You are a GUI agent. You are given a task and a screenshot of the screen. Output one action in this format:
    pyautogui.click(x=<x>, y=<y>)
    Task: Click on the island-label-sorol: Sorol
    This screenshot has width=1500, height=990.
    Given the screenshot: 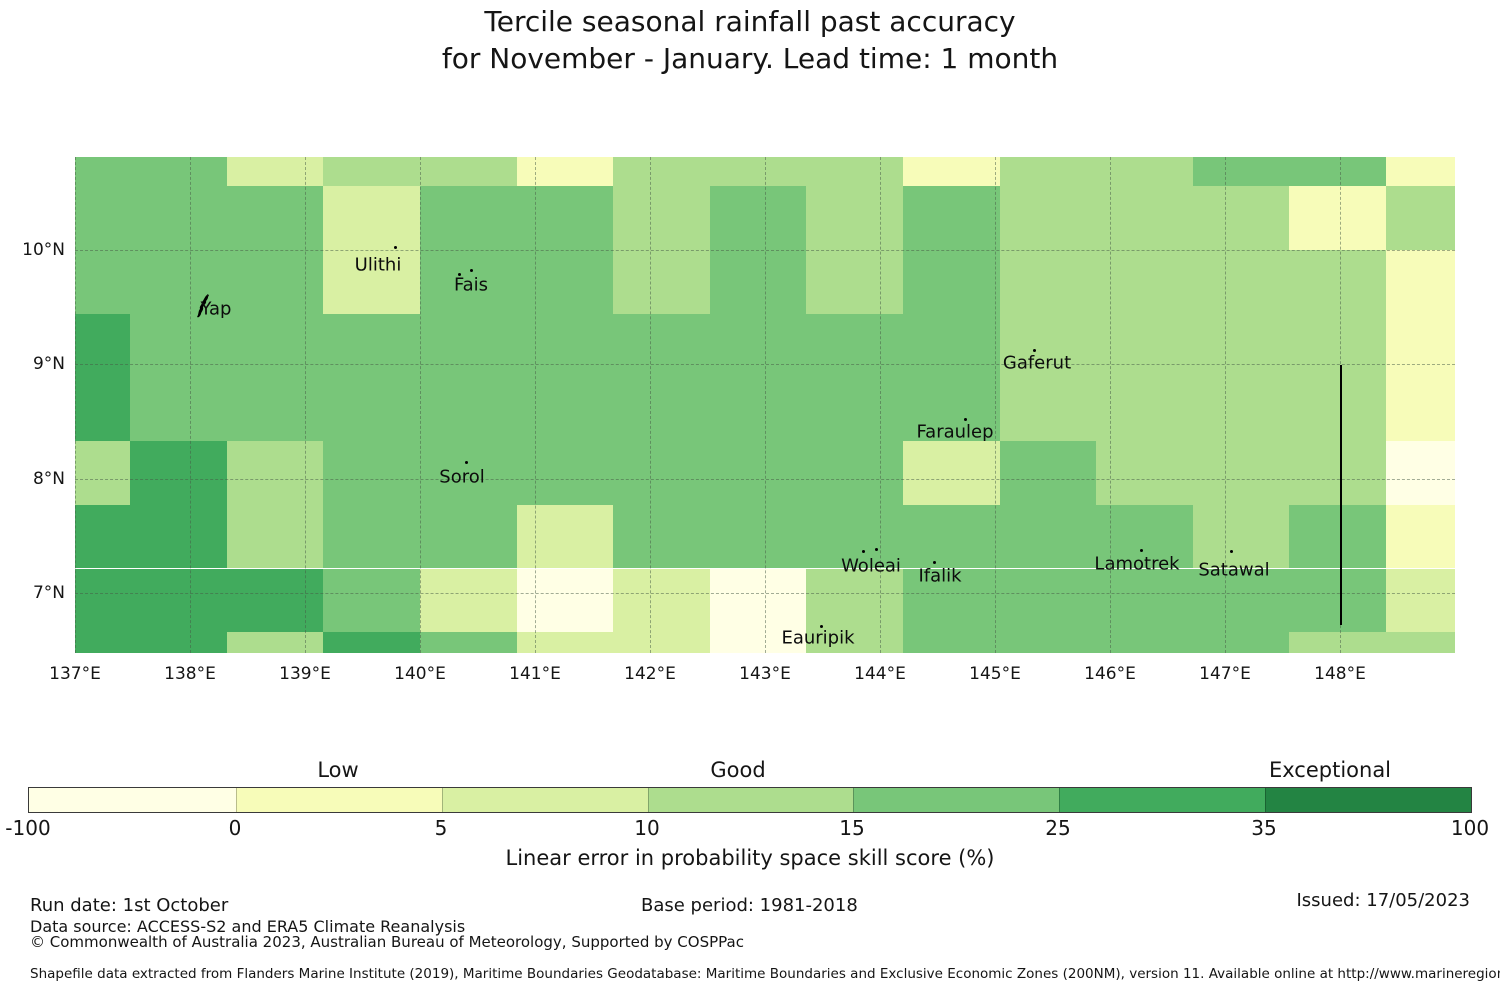 What is the action you would take?
    pyautogui.click(x=462, y=477)
    